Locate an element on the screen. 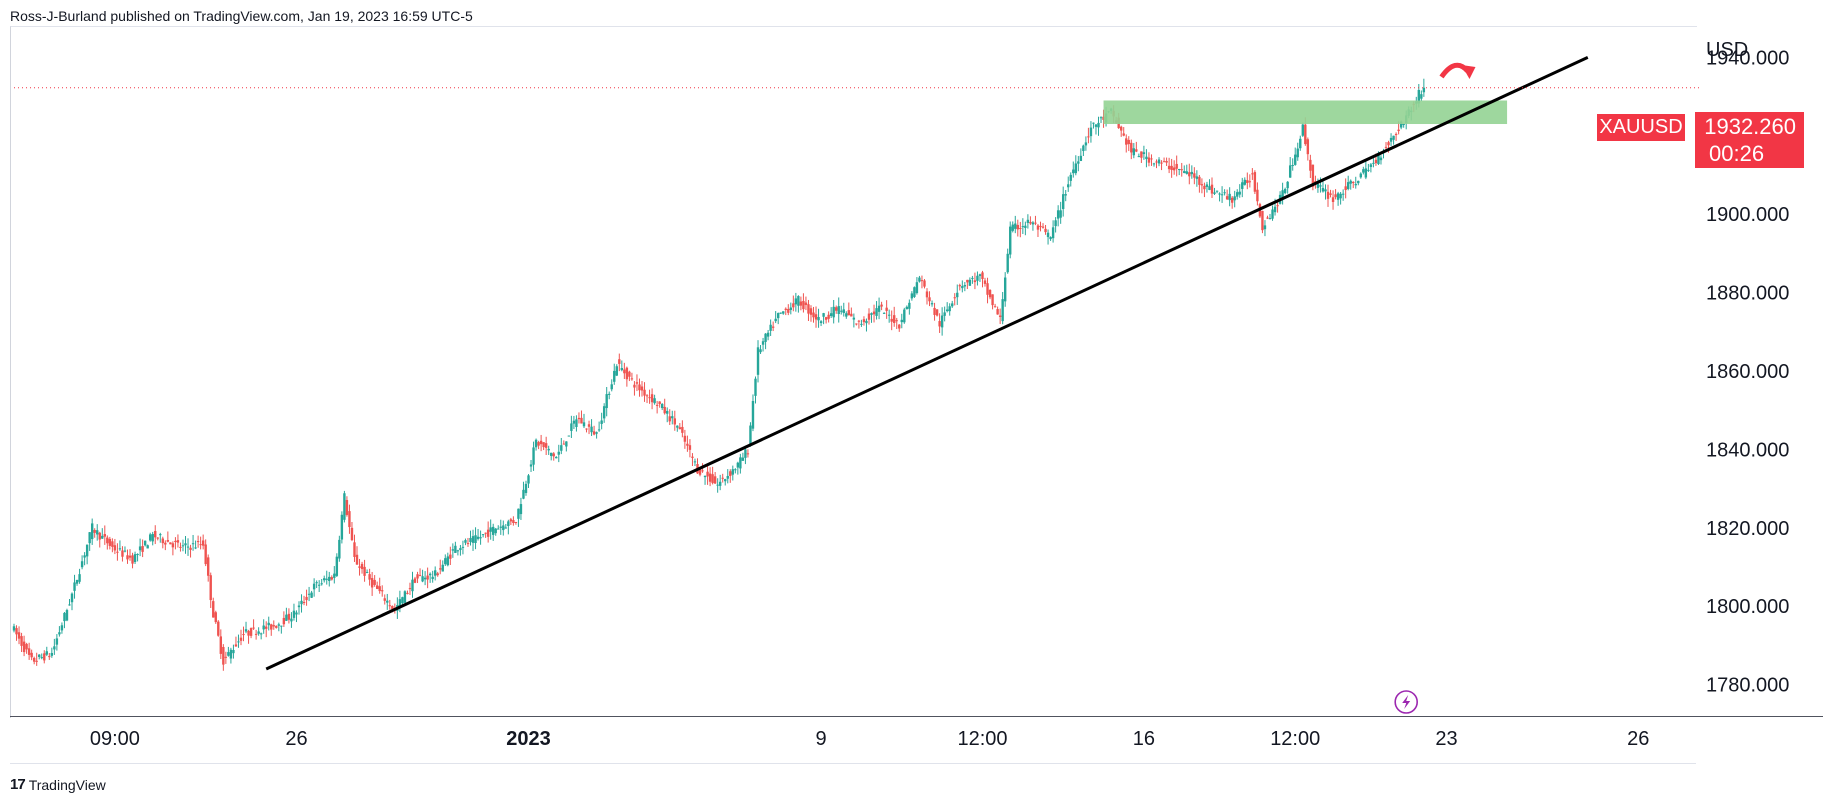 The width and height of the screenshot is (1823, 803). y-tick-label: 1840.000 is located at coordinates (1747, 450).